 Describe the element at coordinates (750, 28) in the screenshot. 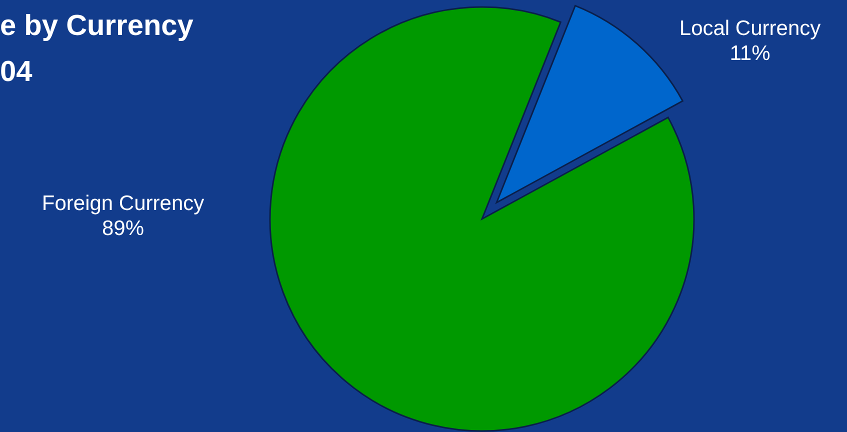

I see `slice-label: Local Currency` at that location.